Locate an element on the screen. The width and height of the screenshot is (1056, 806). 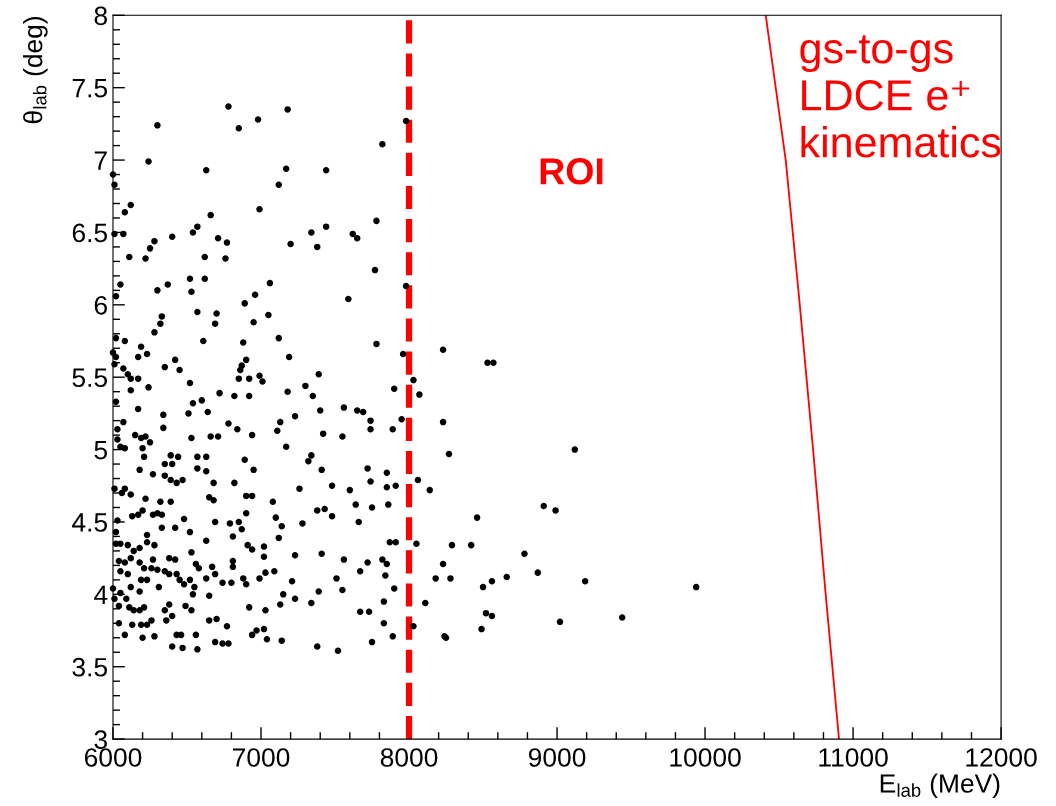
y-tick-label: 5.5 is located at coordinates (90, 378).